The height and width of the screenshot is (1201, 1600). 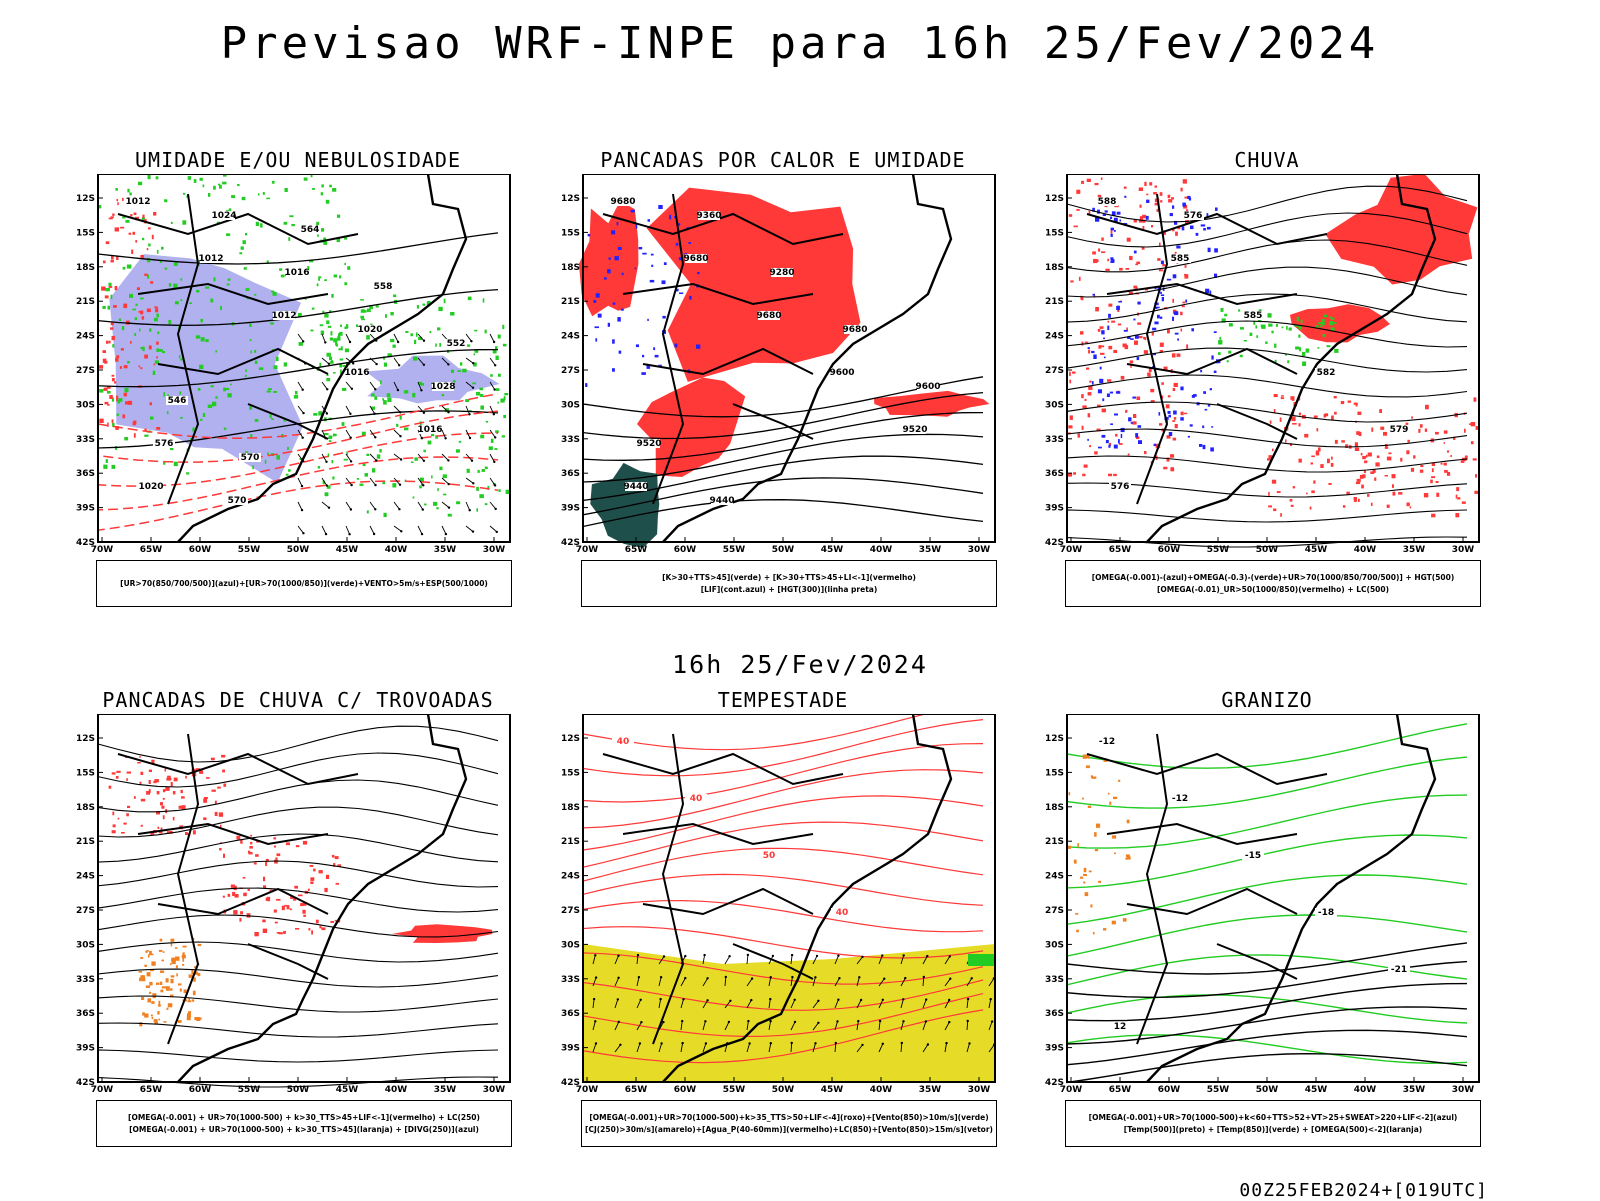 What do you see at coordinates (85, 1083) in the screenshot?
I see `y-tick-label: 42S` at bounding box center [85, 1083].